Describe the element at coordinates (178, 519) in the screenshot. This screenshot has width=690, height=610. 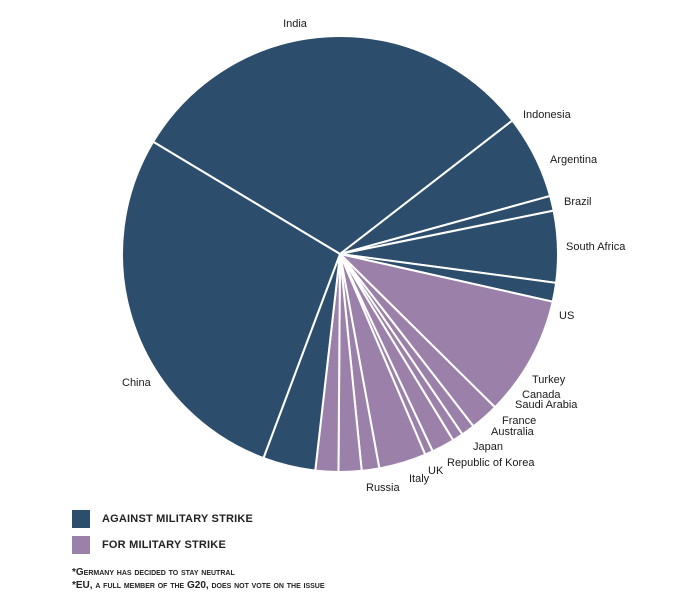
I see `legend-label-against: AGAINST MILITARY STRIKE` at that location.